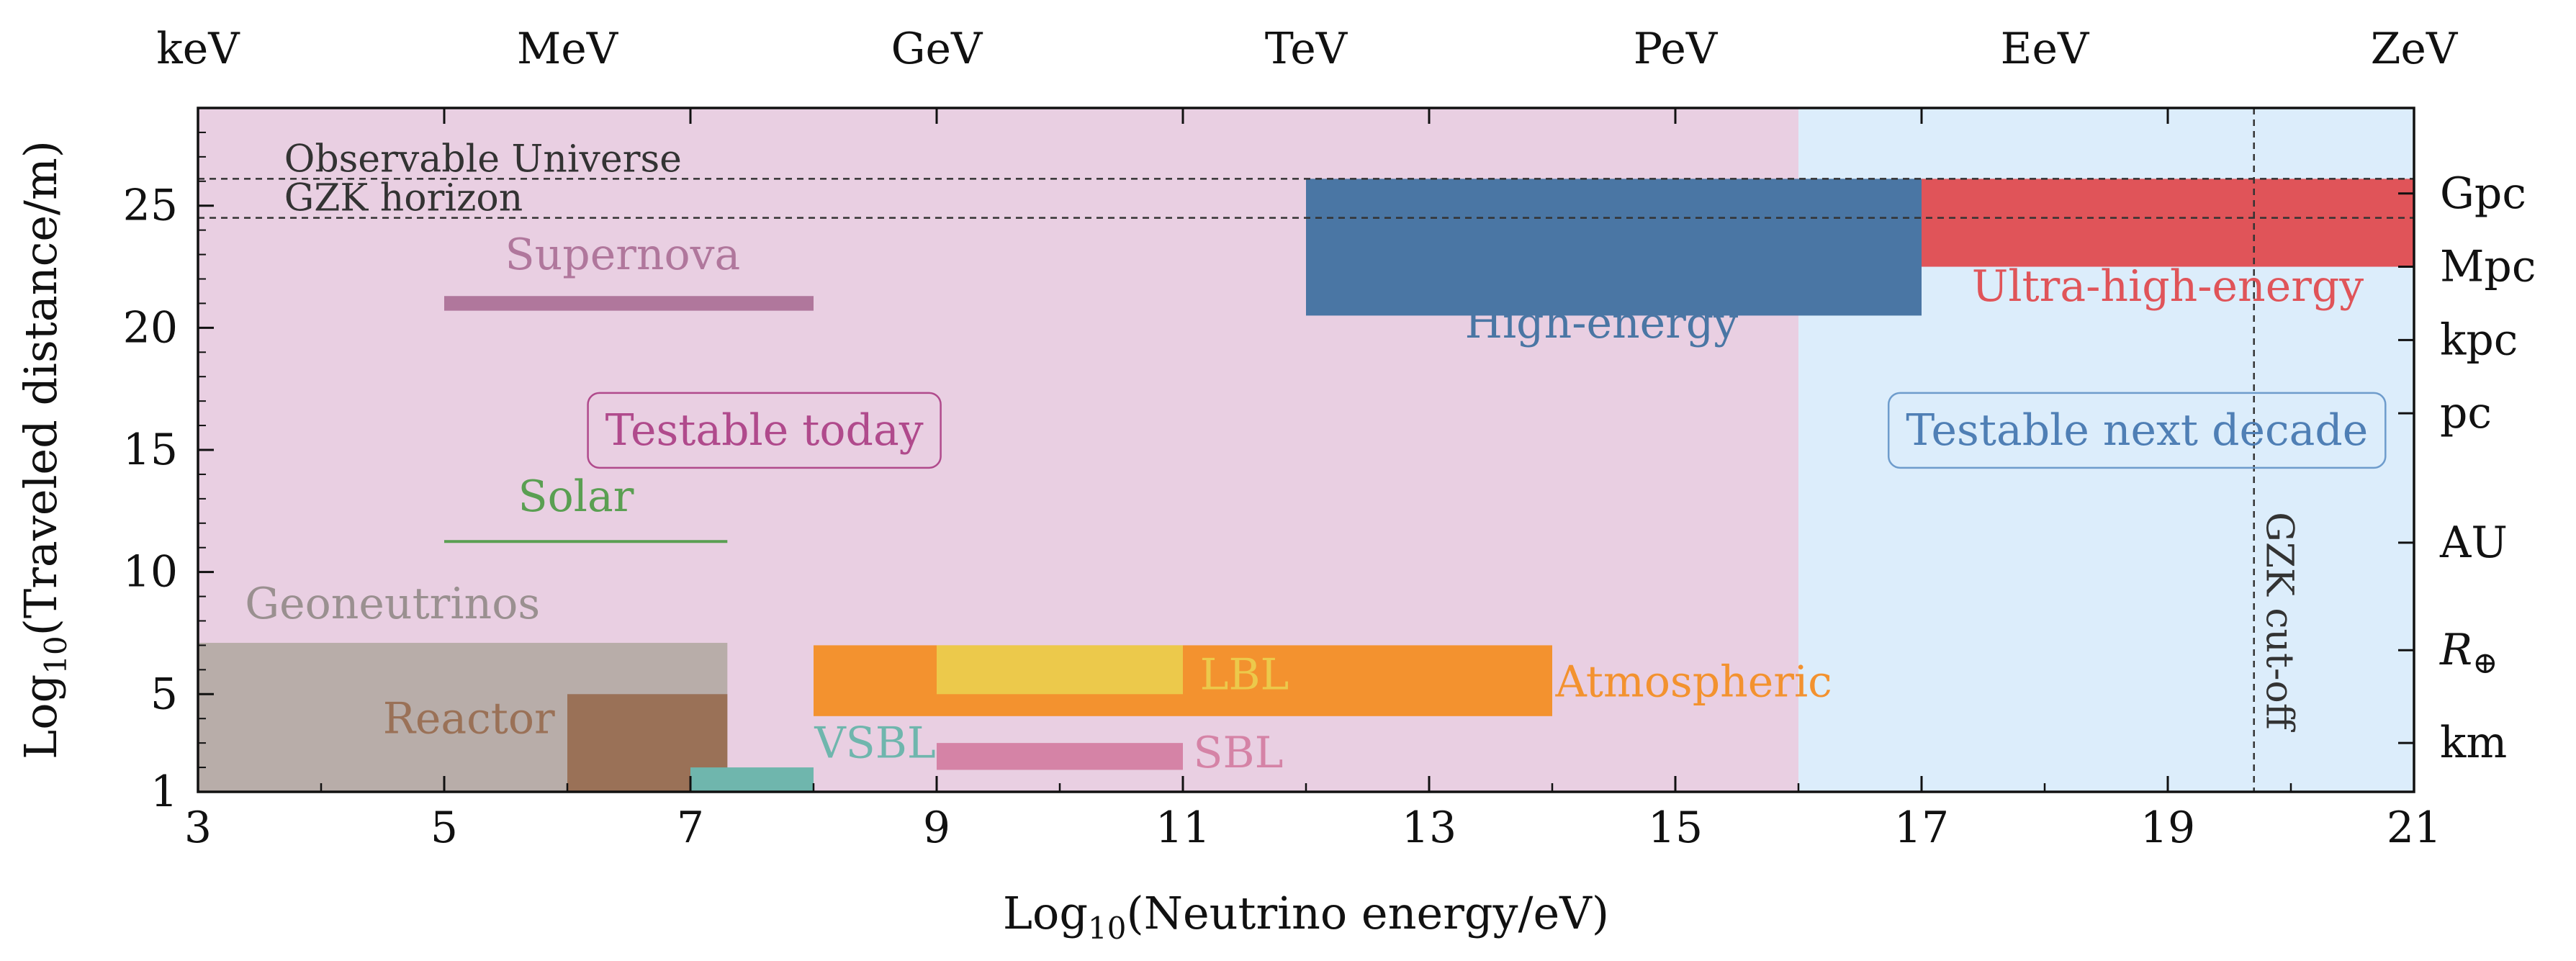  What do you see at coordinates (1693, 682) in the screenshot?
I see `label-atmospheric: Atmospheric` at bounding box center [1693, 682].